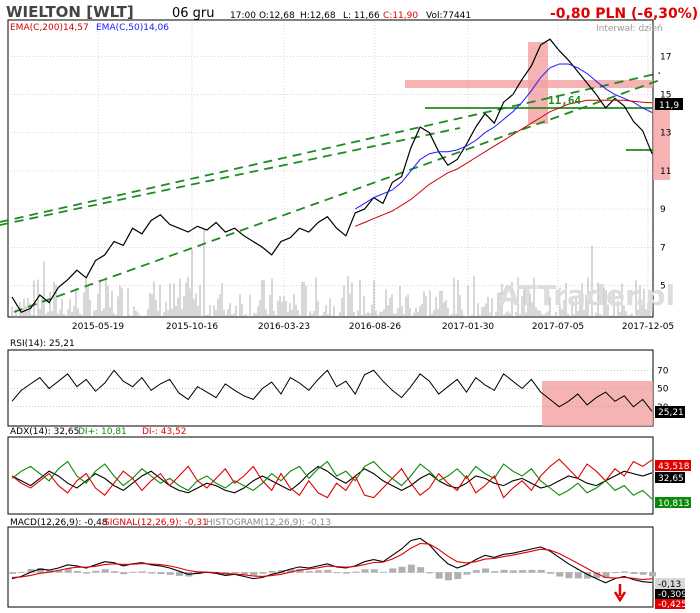  What do you see at coordinates (49, 28) in the screenshot?
I see `ema200-legend: EMA(C,200)14,57` at bounding box center [49, 28].